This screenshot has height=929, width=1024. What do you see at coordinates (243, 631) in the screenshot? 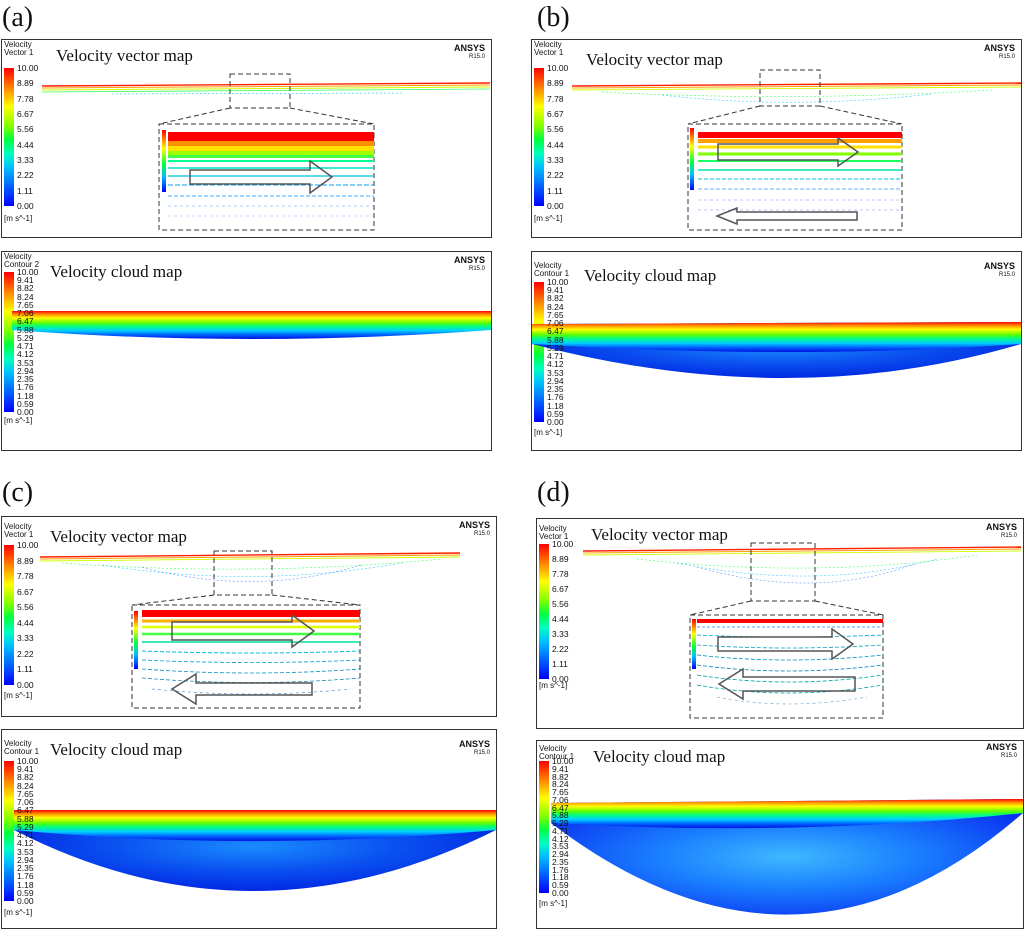
I see `flow-arrow-right` at bounding box center [243, 631].